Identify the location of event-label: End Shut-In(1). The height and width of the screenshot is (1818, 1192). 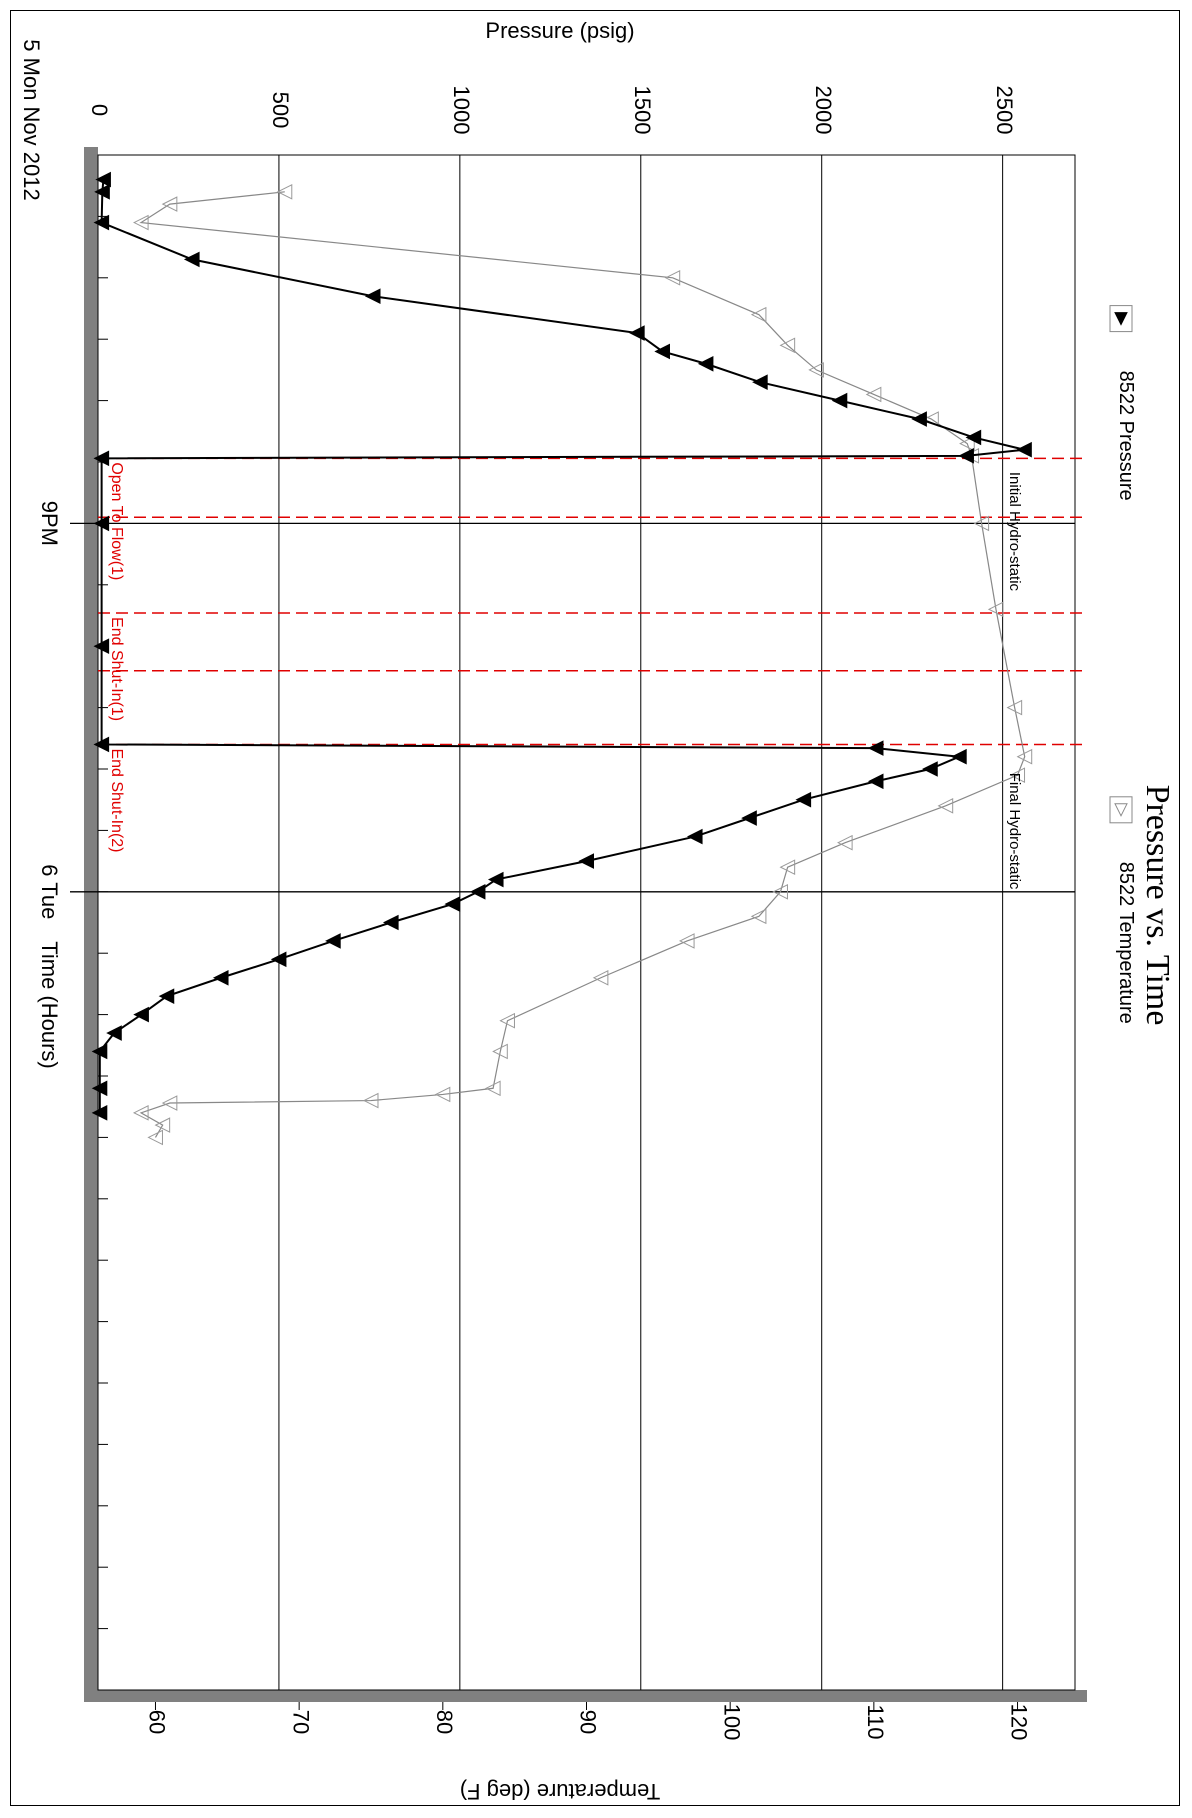
(116, 669).